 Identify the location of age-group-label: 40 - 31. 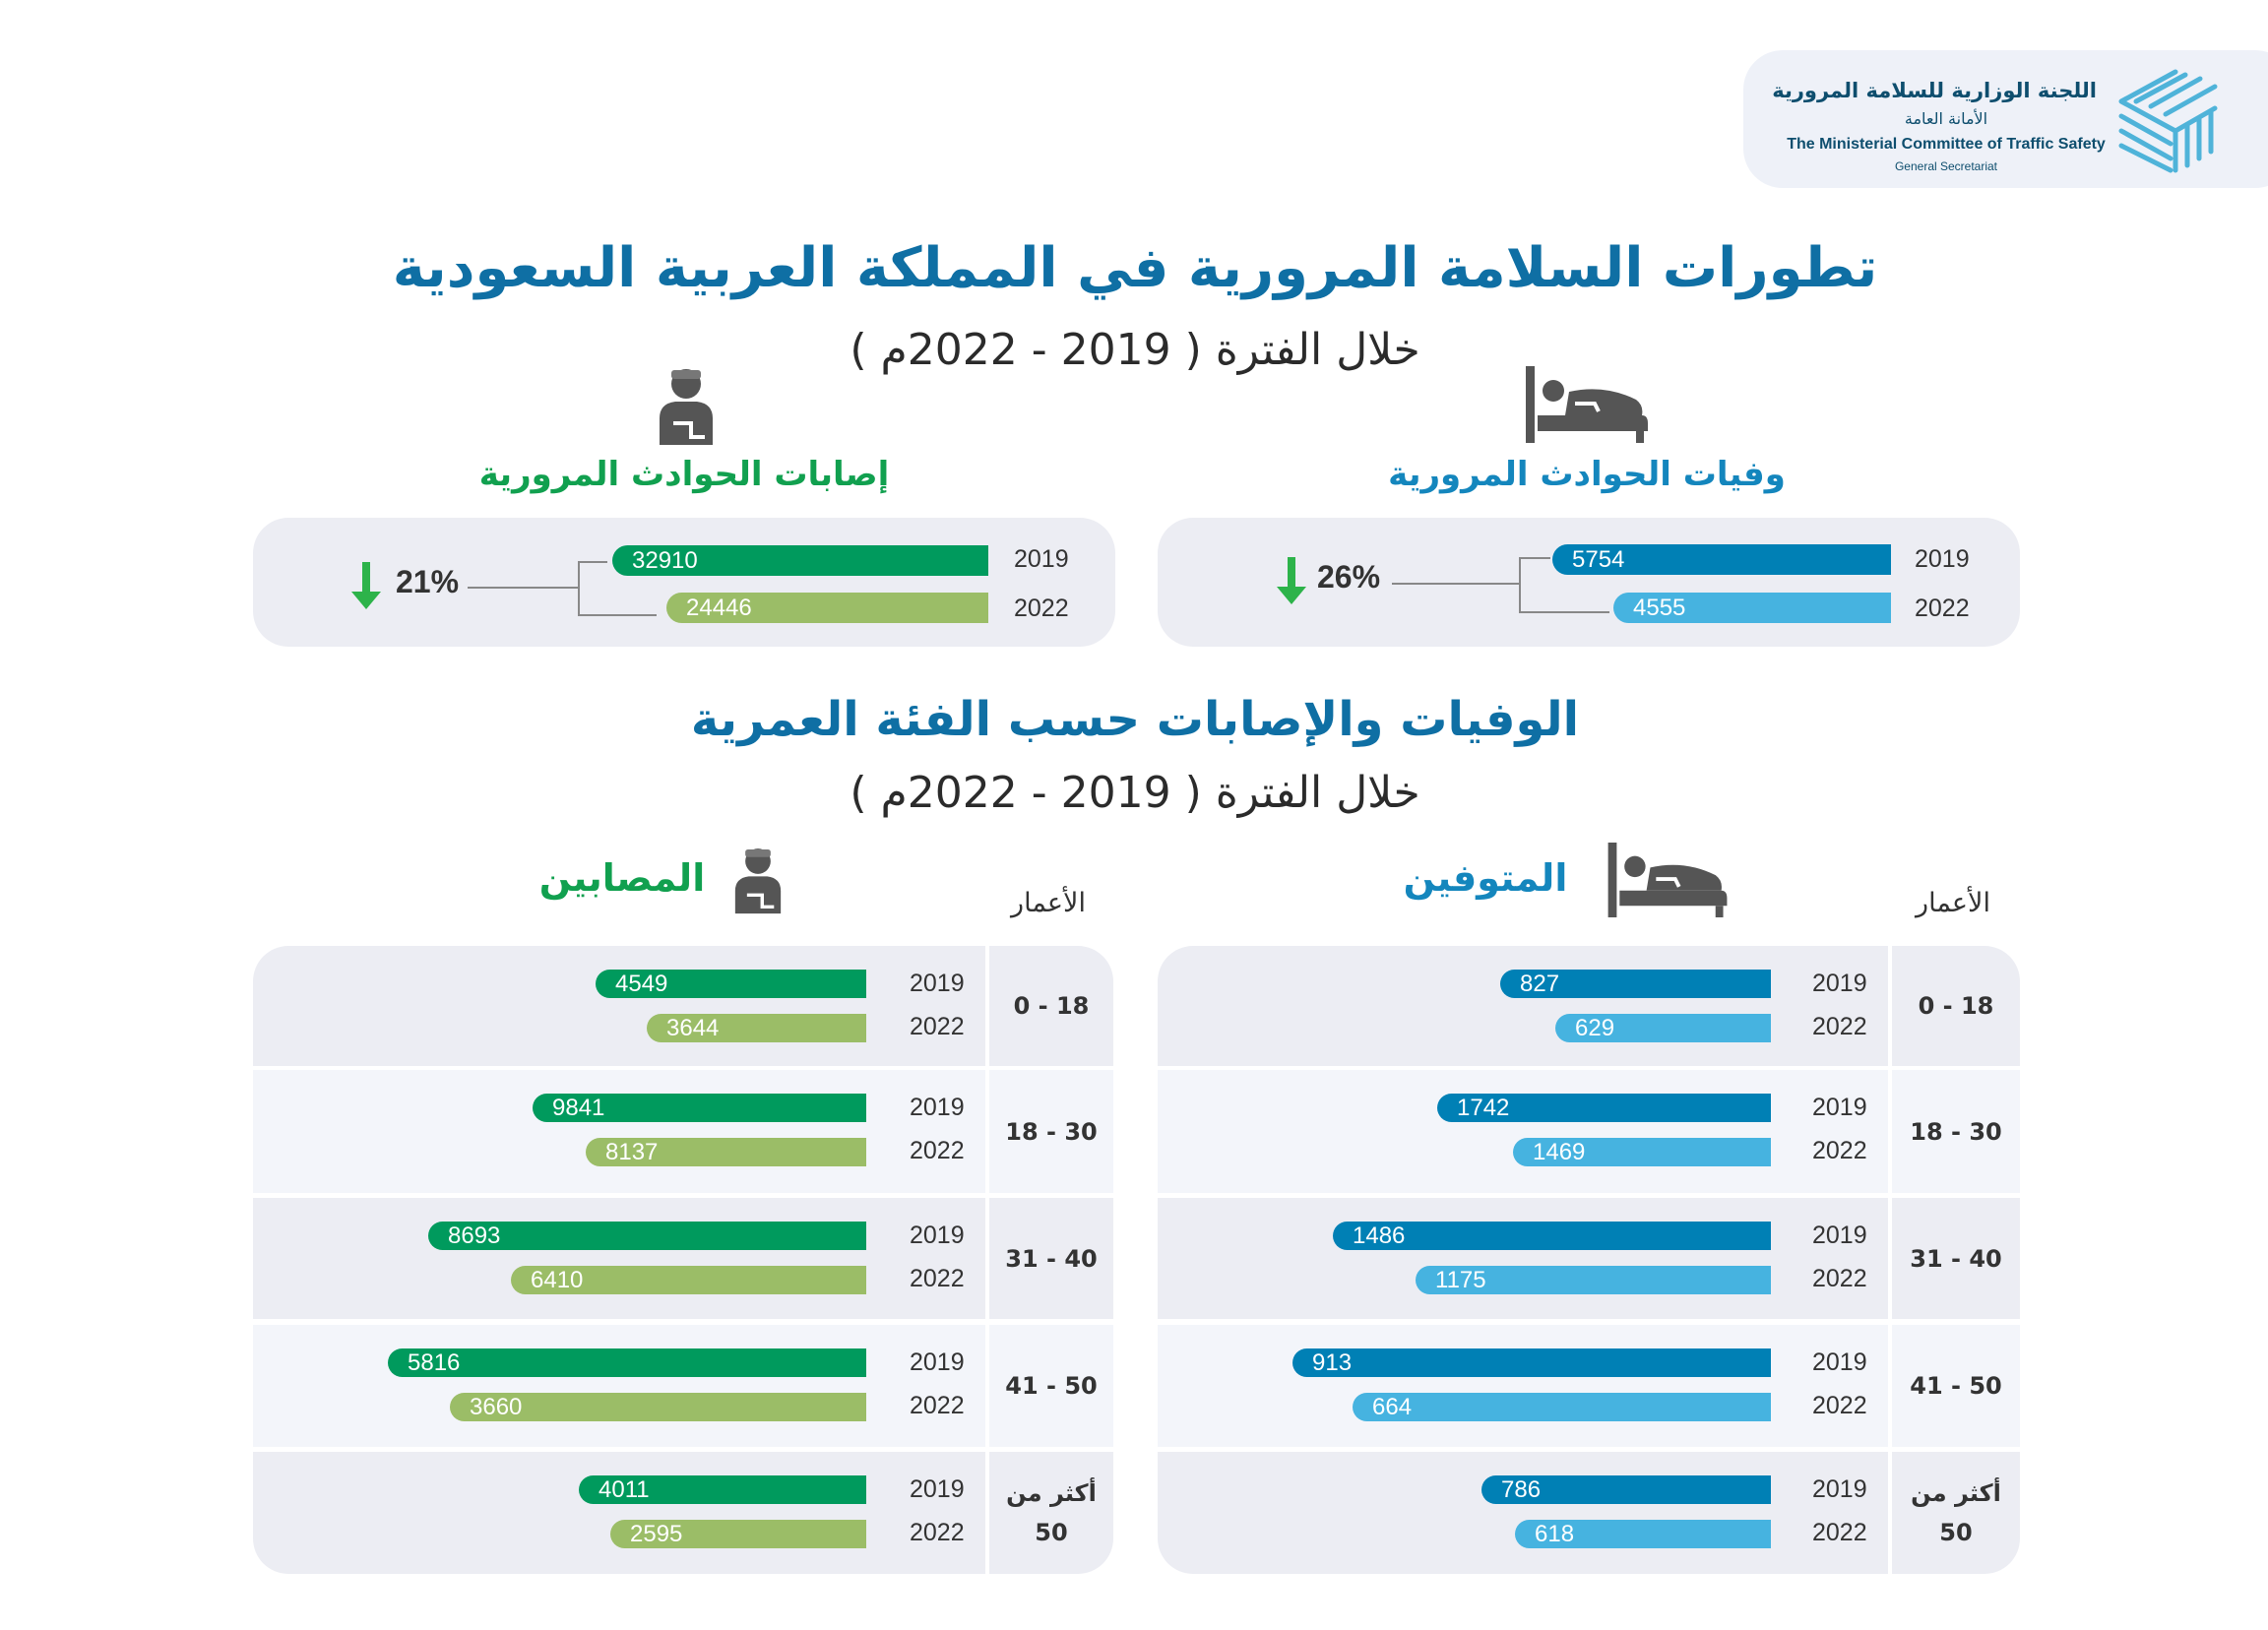
(1956, 1258).